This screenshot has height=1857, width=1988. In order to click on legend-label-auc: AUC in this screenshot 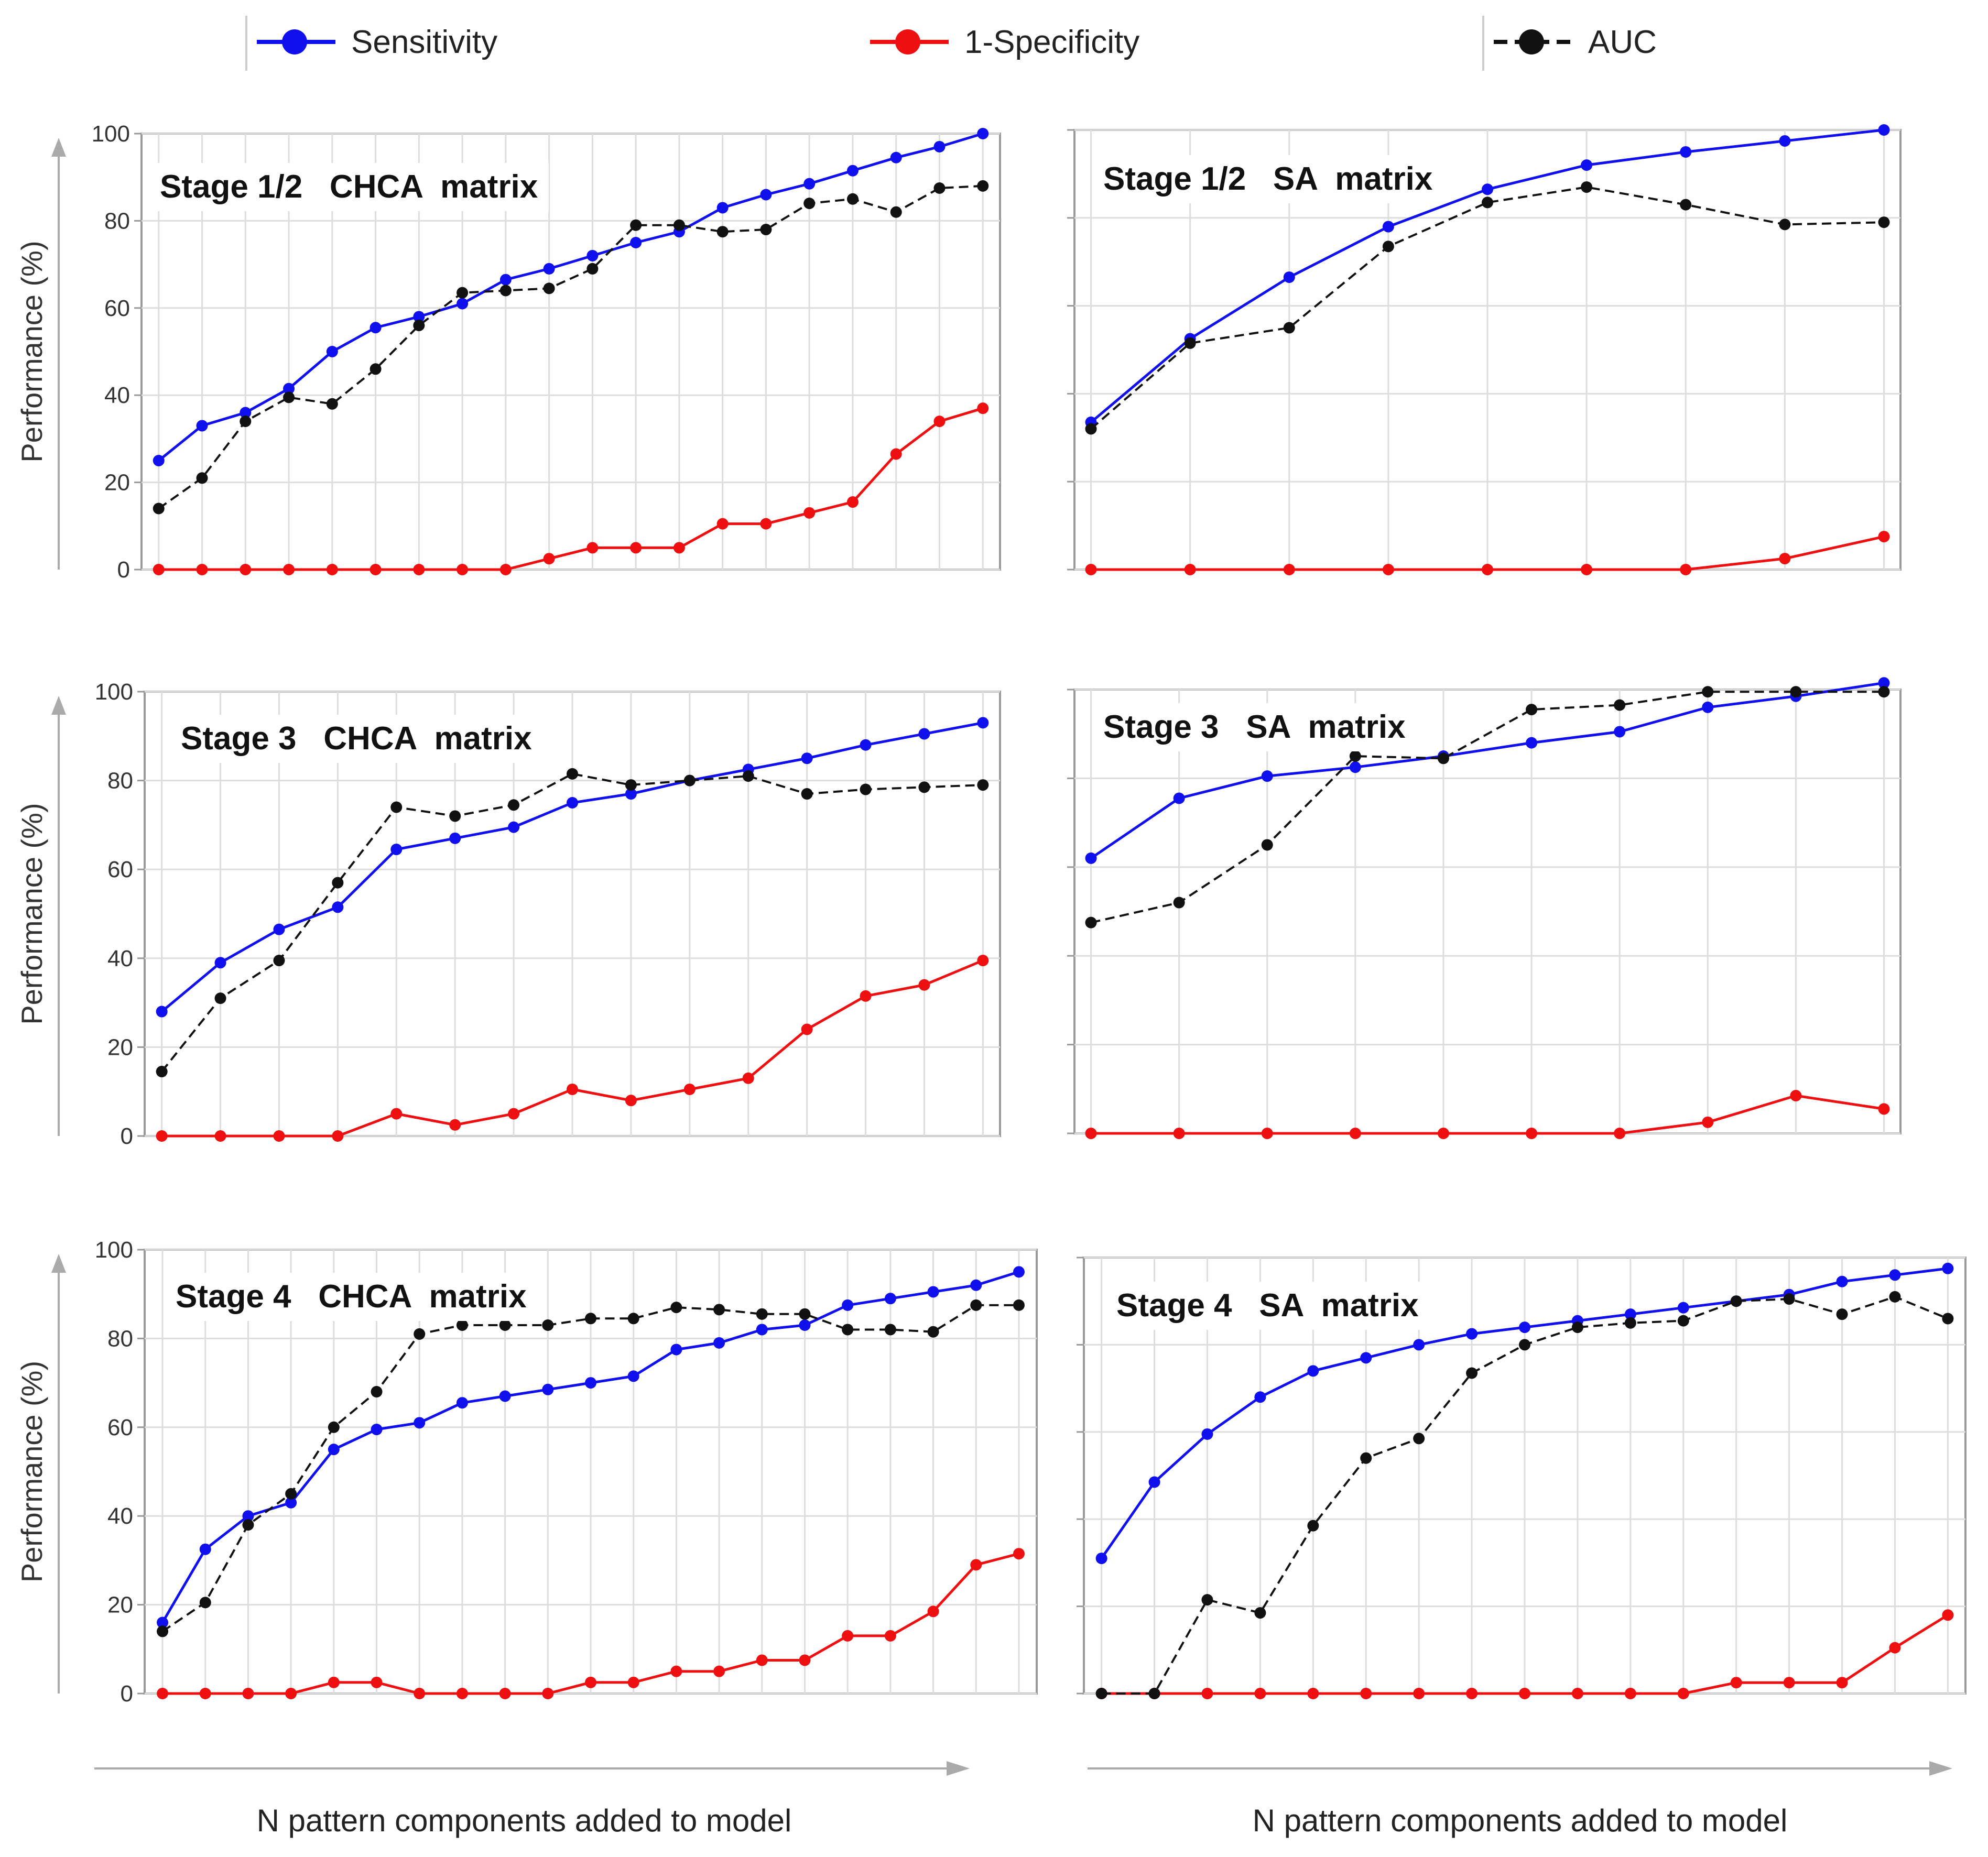, I will do `click(1623, 42)`.